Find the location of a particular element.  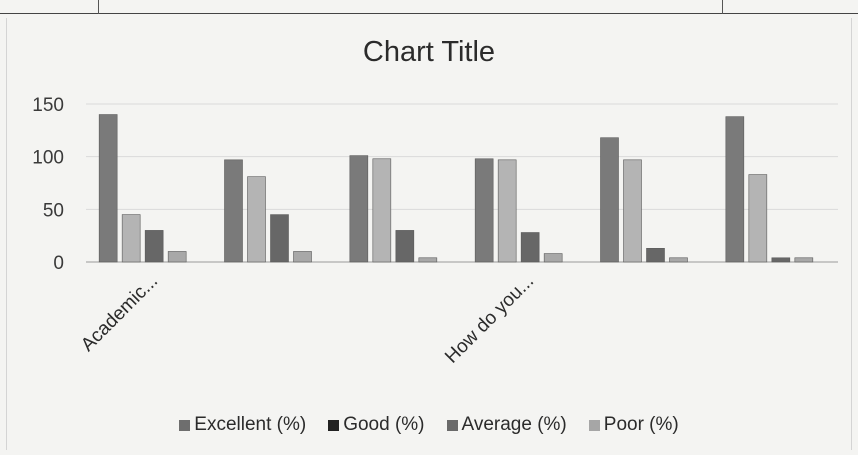

y-tick-label: 150 is located at coordinates (48, 105).